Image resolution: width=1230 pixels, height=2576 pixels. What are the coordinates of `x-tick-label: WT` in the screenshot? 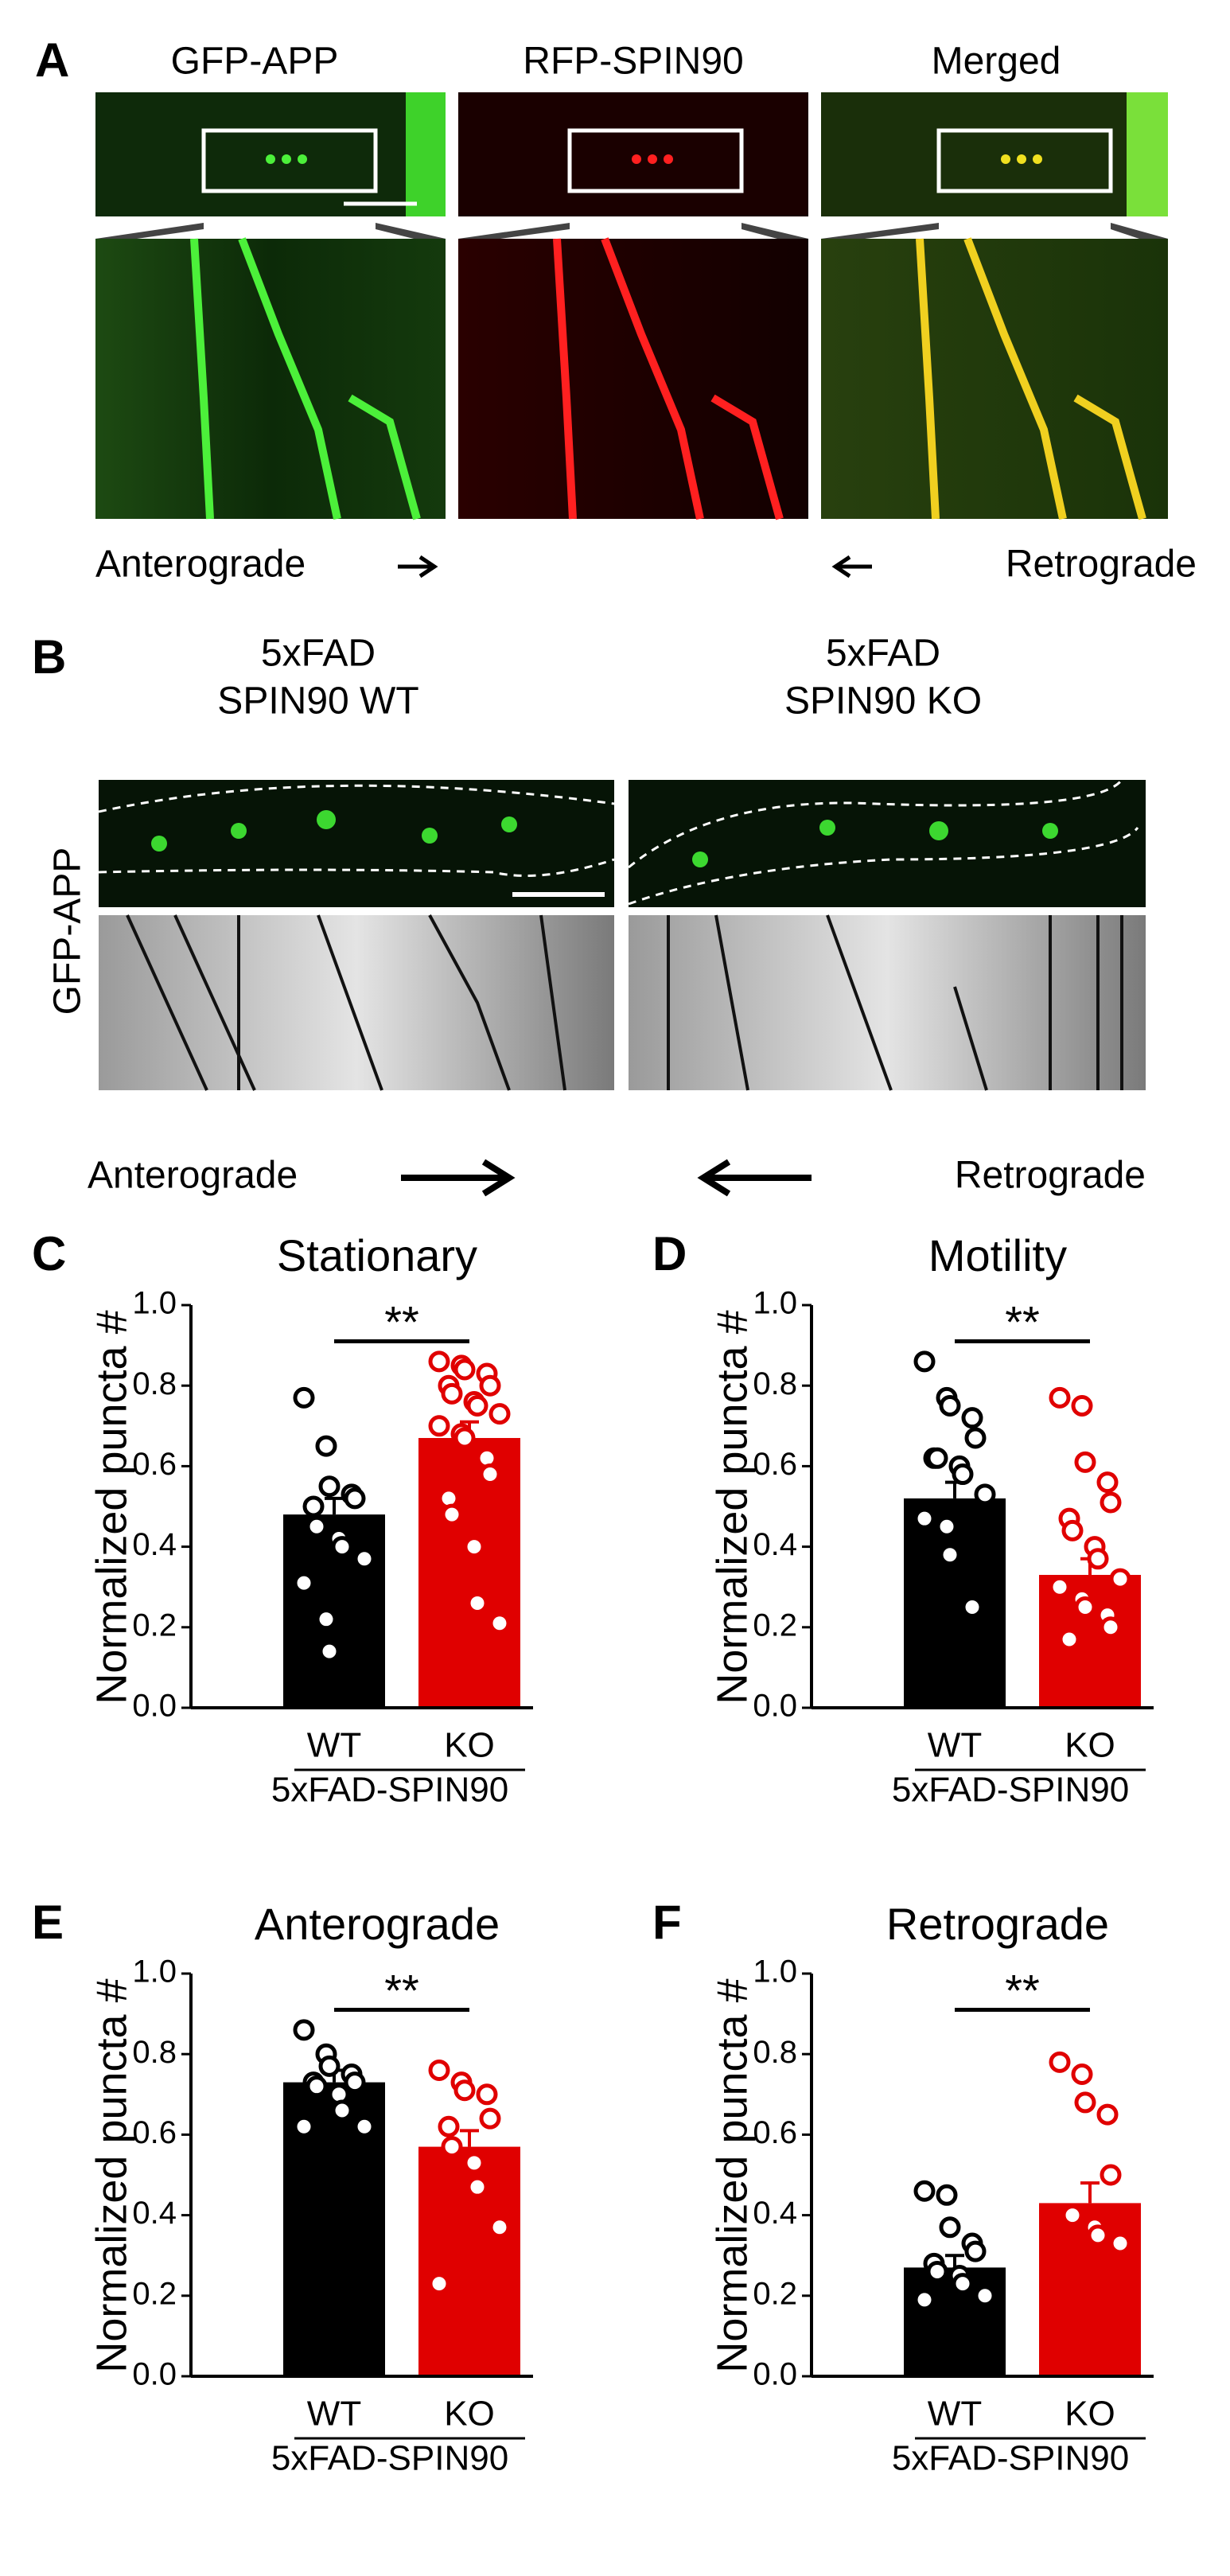 It's located at (955, 1745).